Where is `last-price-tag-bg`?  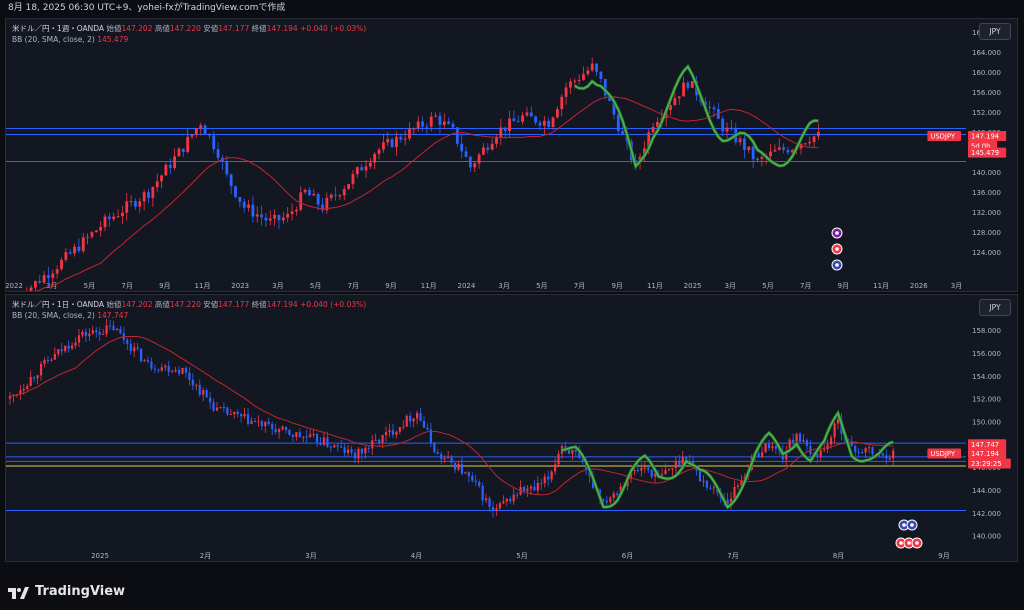 last-price-tag-bg is located at coordinates (987, 453).